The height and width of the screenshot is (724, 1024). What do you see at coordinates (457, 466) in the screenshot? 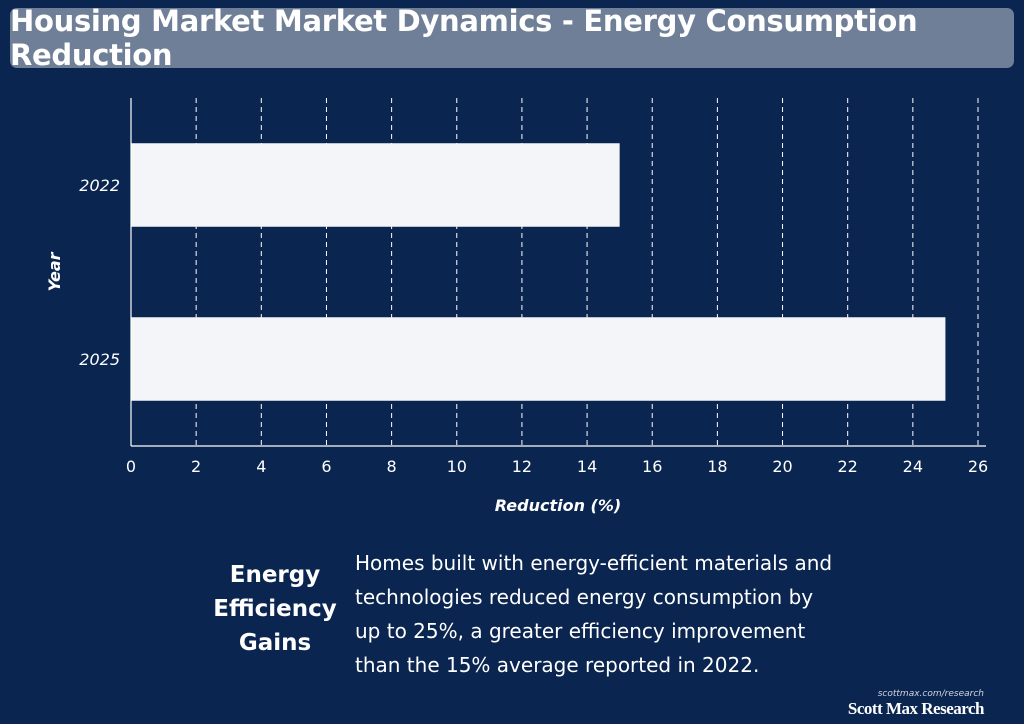
I see `x-tick-label: 10` at bounding box center [457, 466].